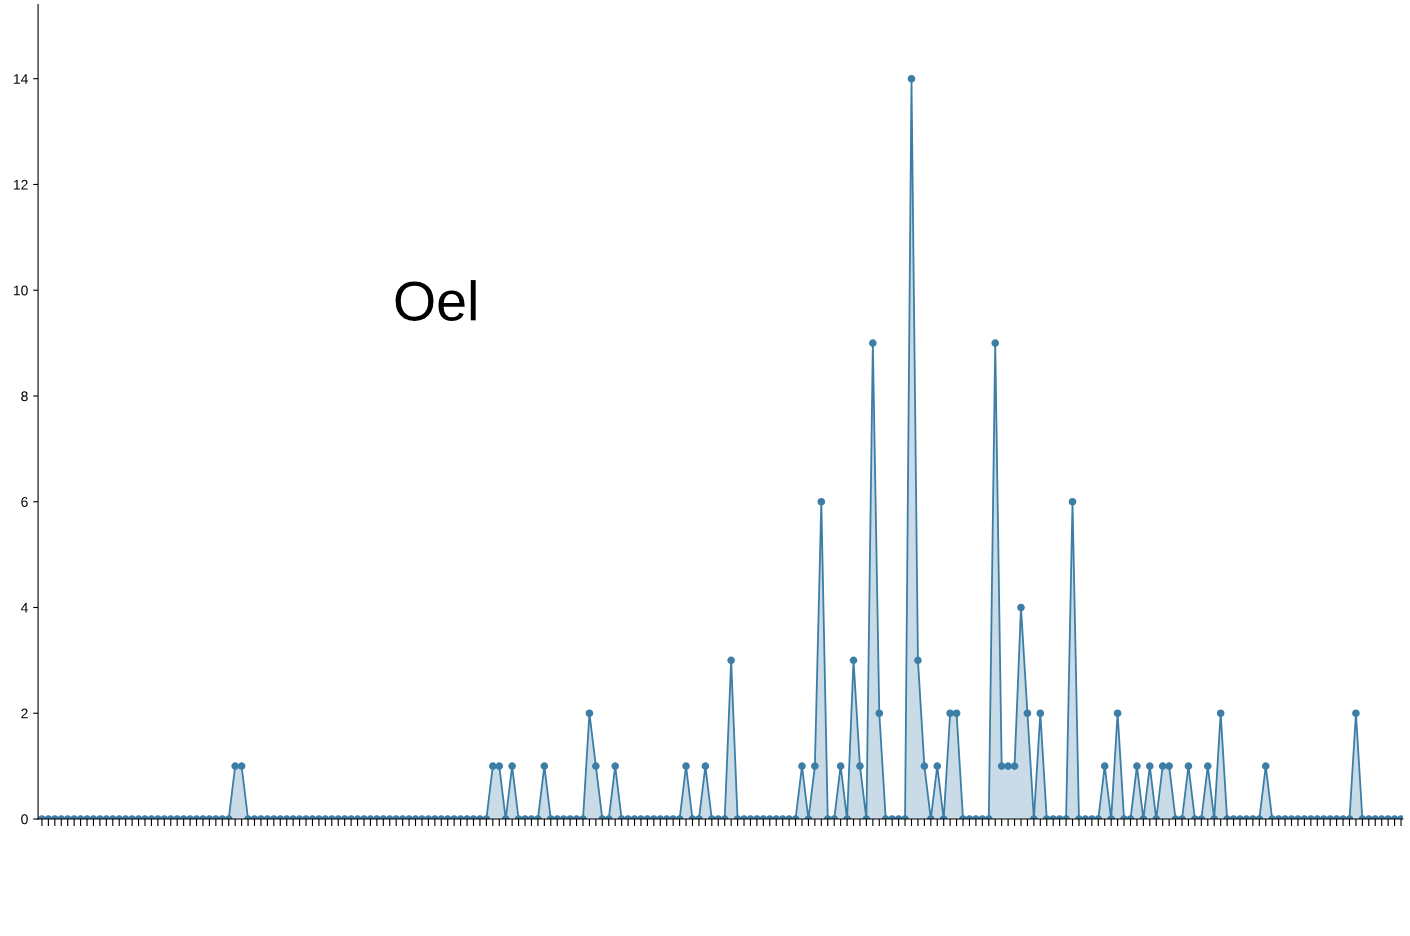 The width and height of the screenshot is (1410, 936). Describe the element at coordinates (20, 290) in the screenshot. I see `y-tick-label: 10` at that location.